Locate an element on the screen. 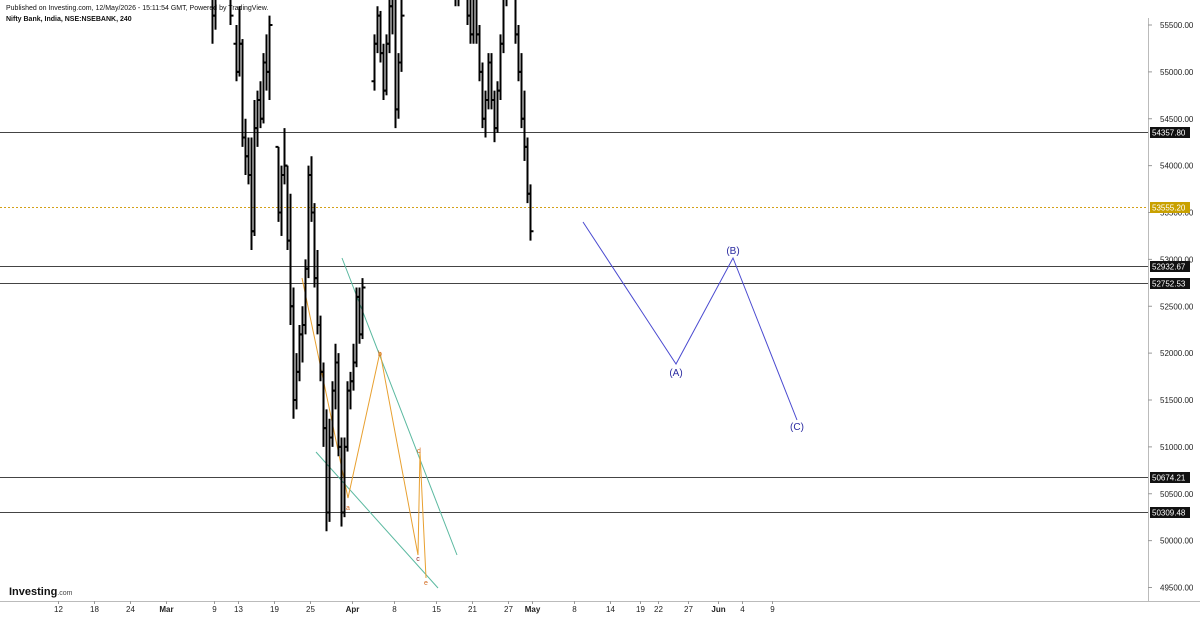 This screenshot has height=618, width=1200. x-tick-label: Apr is located at coordinates (353, 609).